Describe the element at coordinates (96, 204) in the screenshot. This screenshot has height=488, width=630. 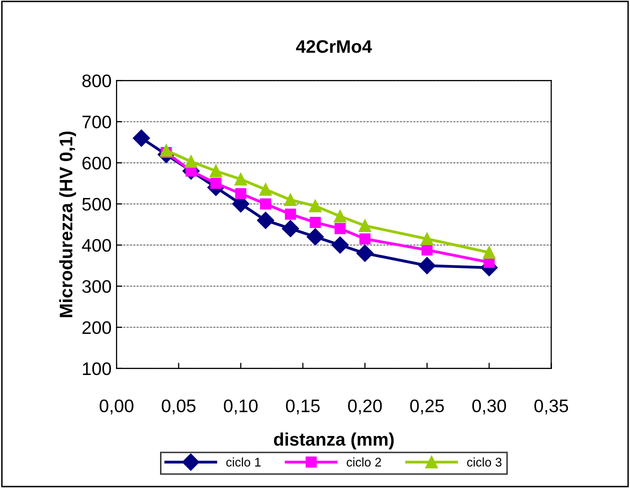
I see `y-tick-label: 500` at that location.